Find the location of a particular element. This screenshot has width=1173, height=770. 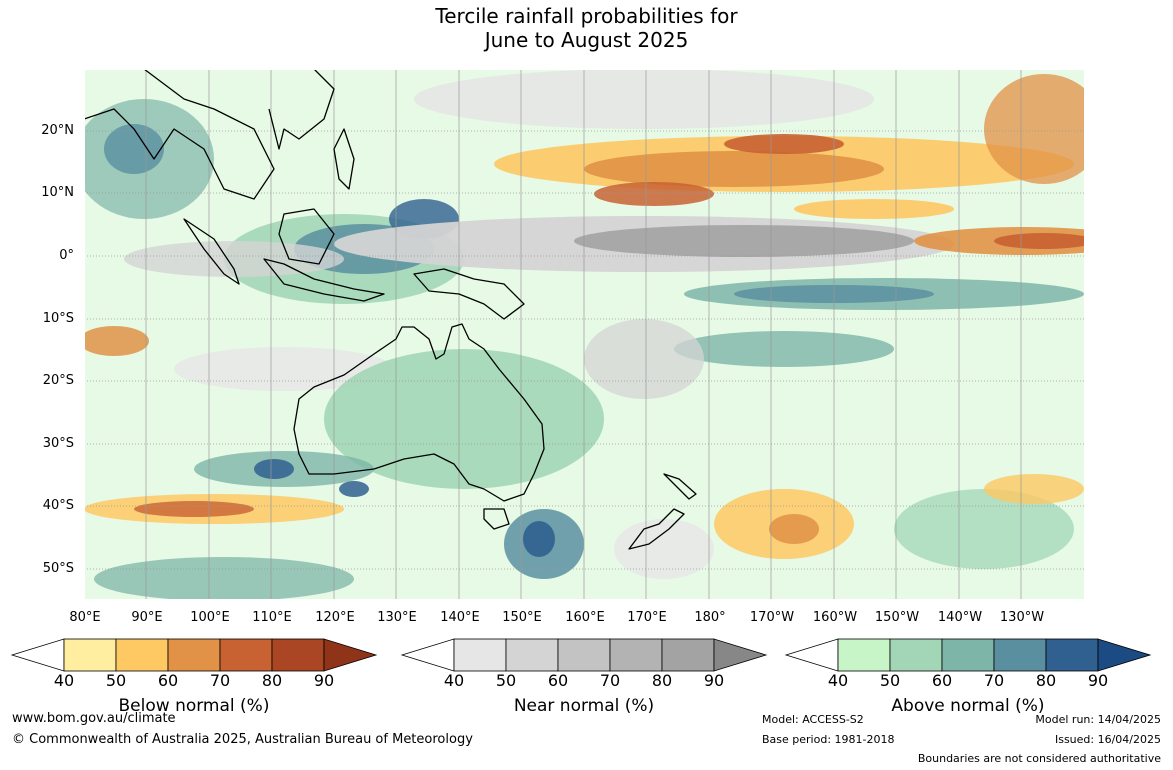

blob-south-green-bottom is located at coordinates (224, 579).